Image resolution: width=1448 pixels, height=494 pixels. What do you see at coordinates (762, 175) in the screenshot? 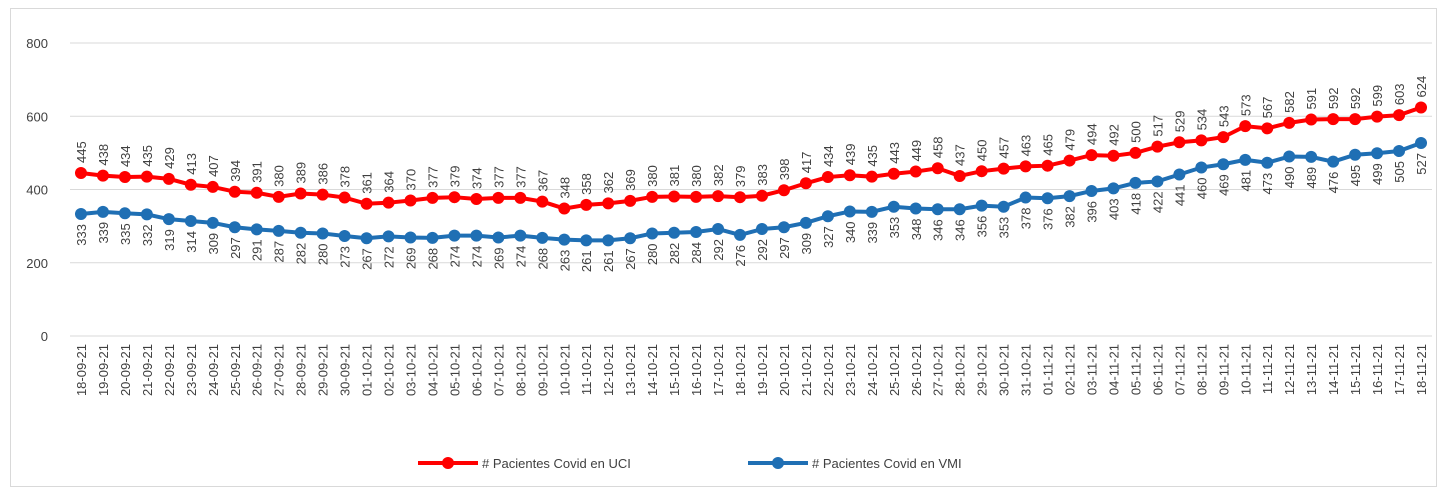
I see `data-label: 383` at bounding box center [762, 175].